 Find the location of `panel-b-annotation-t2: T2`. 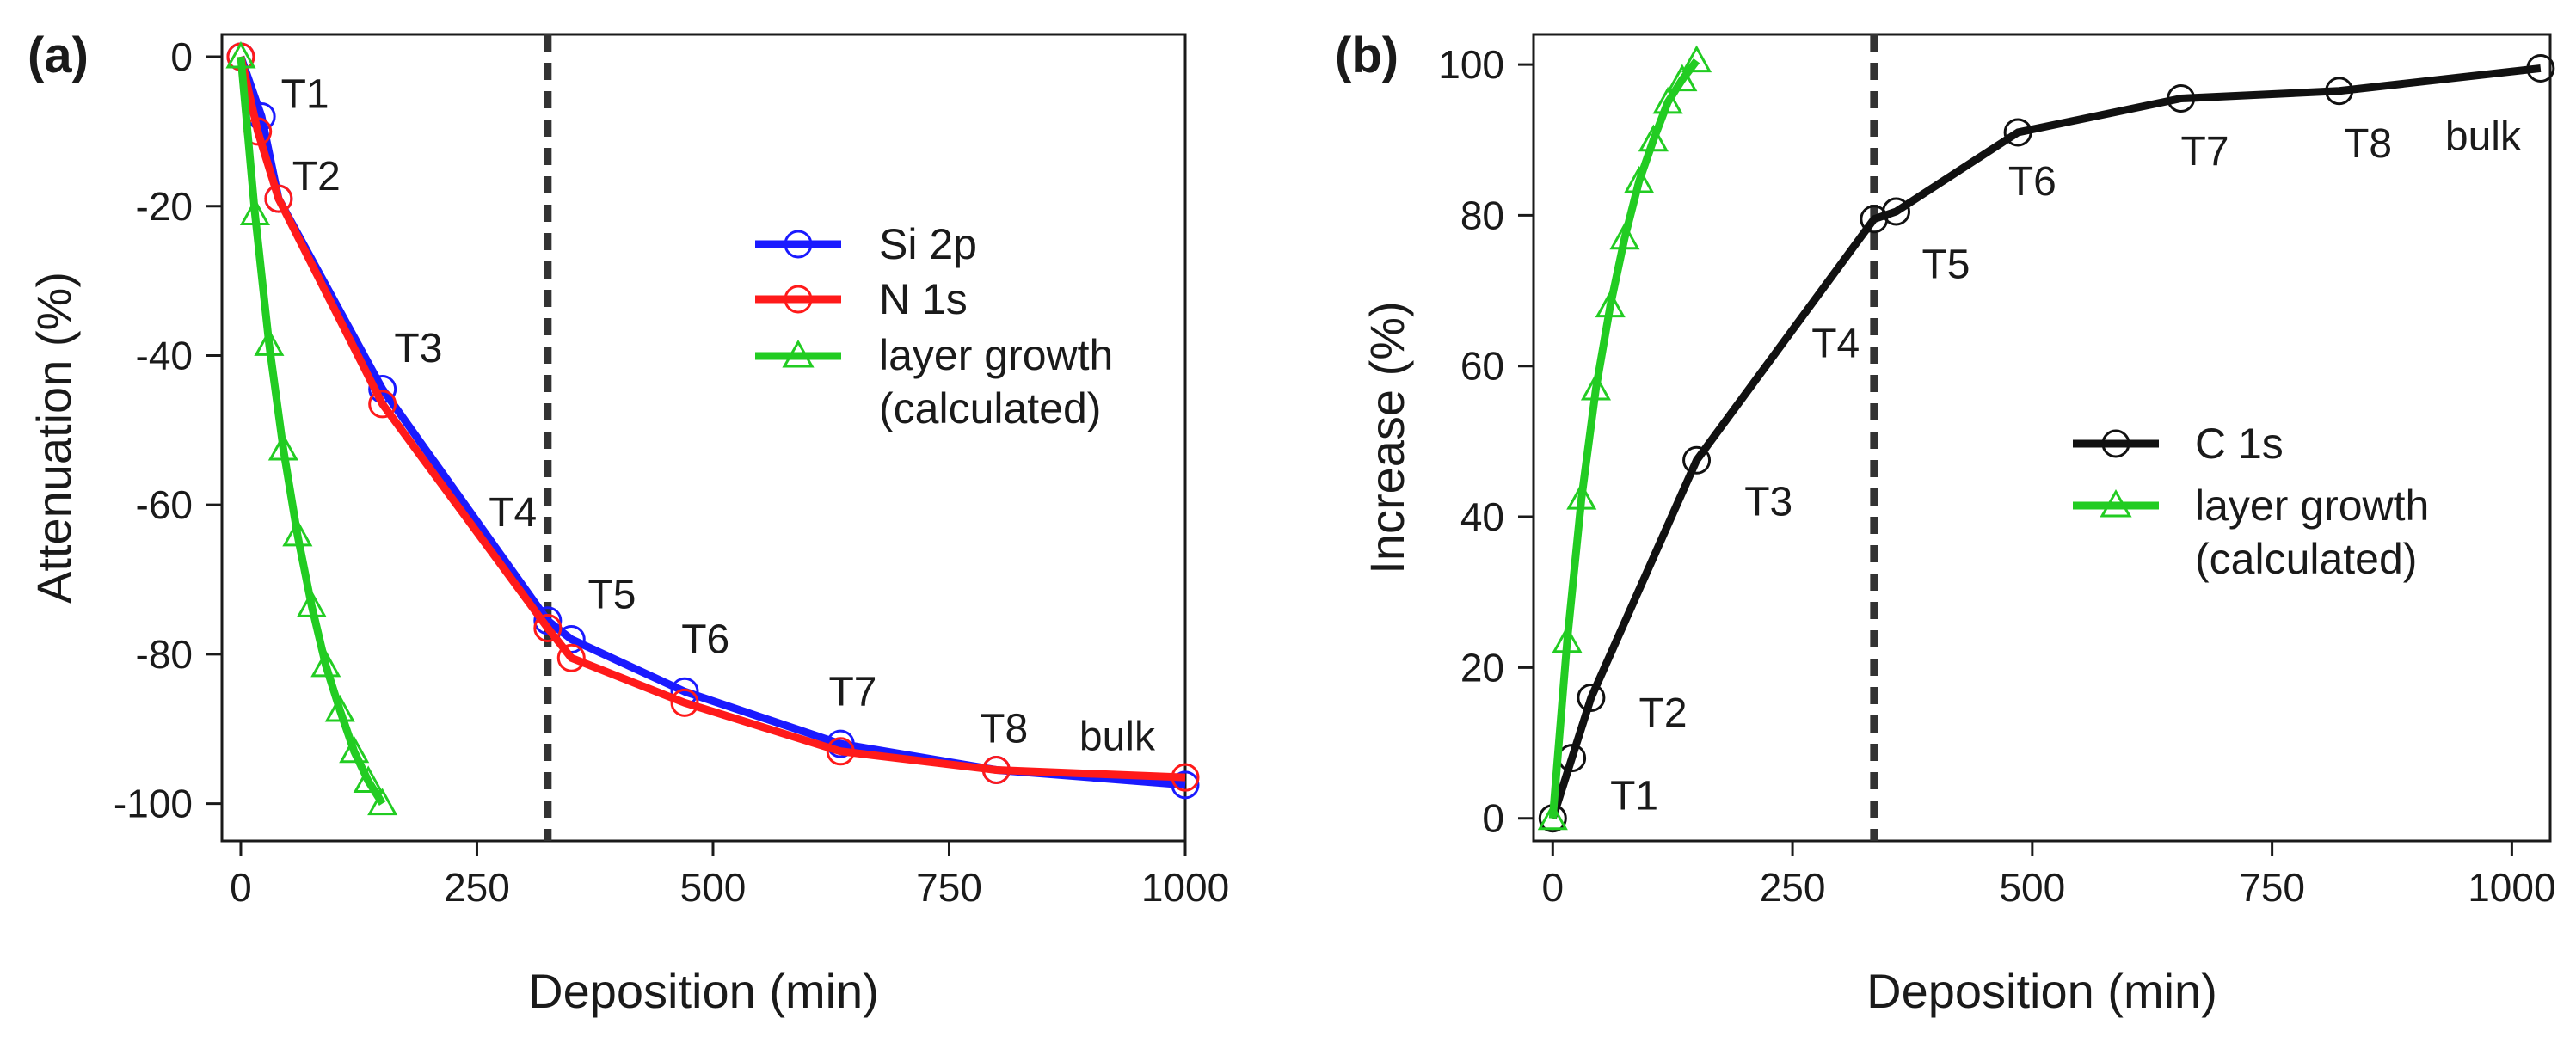

panel-b-annotation-t2: T2 is located at coordinates (1663, 713).